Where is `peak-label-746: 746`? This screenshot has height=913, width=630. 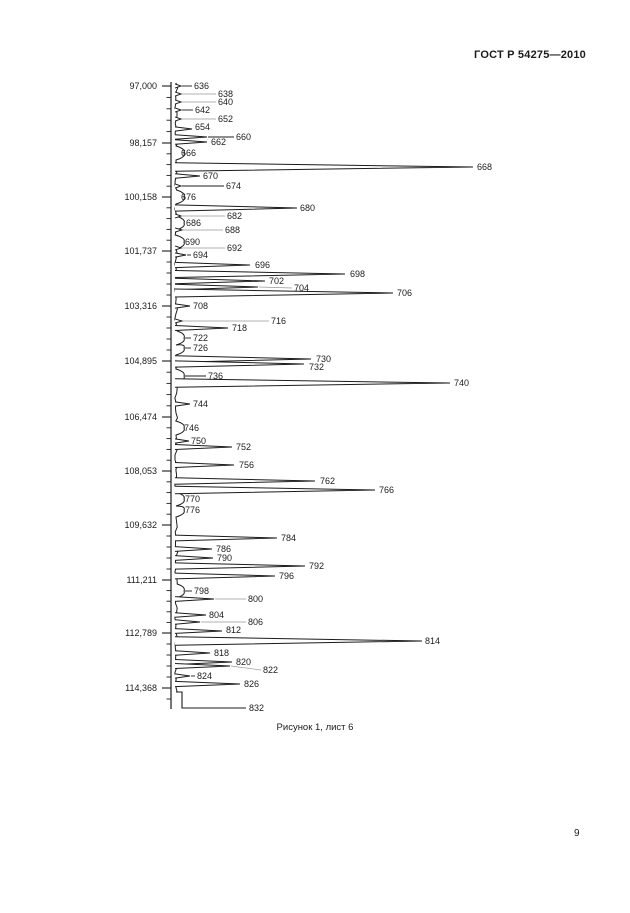 peak-label-746: 746 is located at coordinates (191, 428).